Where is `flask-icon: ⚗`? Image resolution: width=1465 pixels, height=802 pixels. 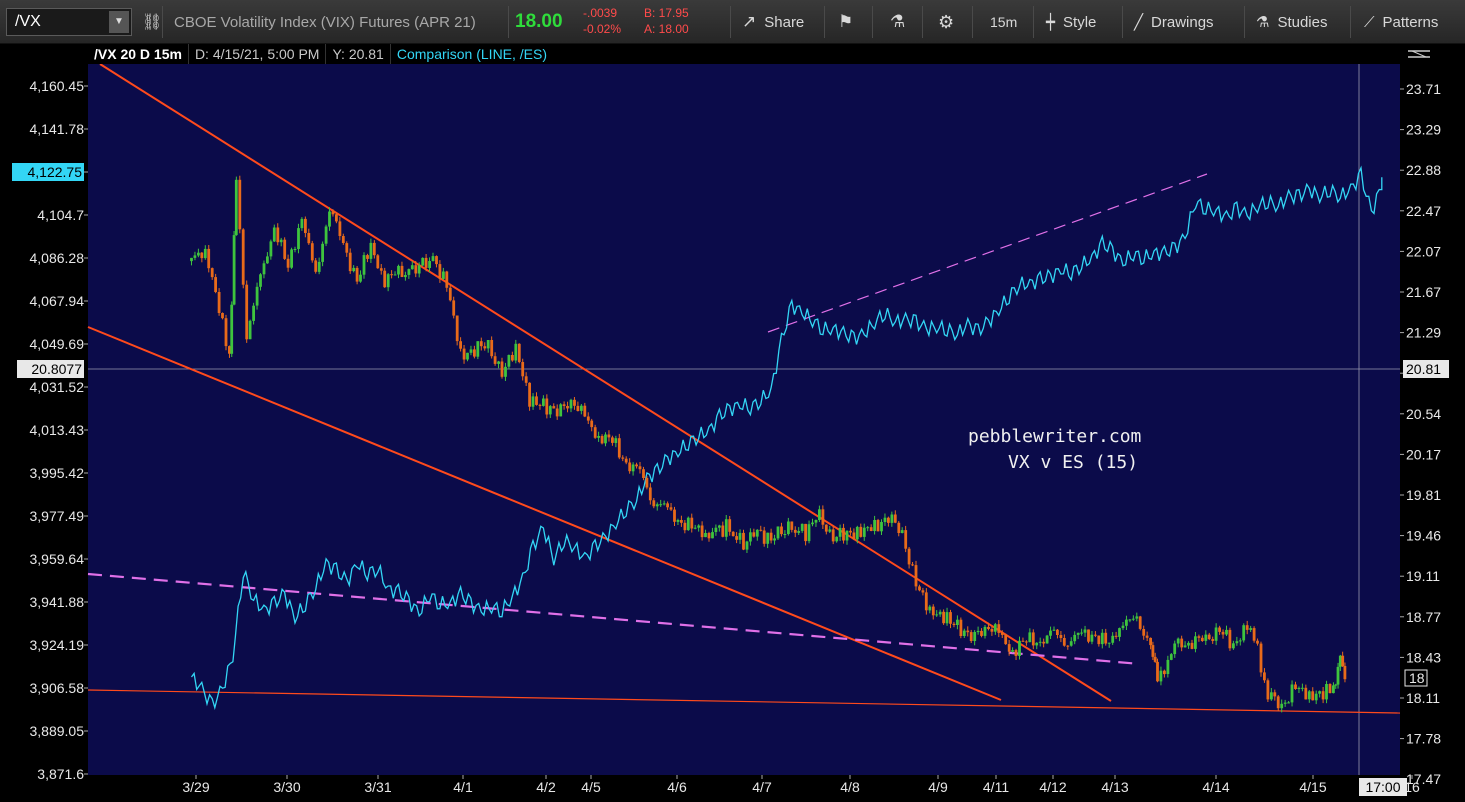 flask-icon: ⚗ is located at coordinates (898, 21).